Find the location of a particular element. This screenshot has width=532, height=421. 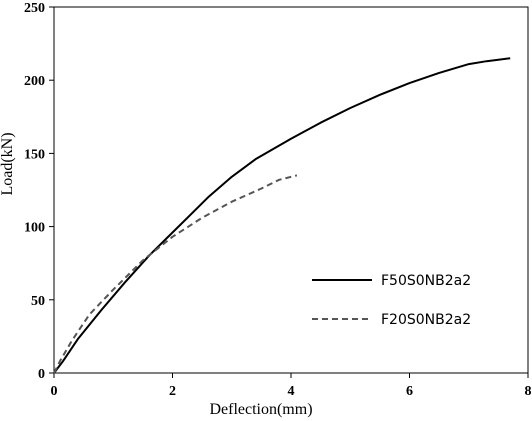

x-axis-ticks: 0 2 4 6 8 is located at coordinates (291, 386).